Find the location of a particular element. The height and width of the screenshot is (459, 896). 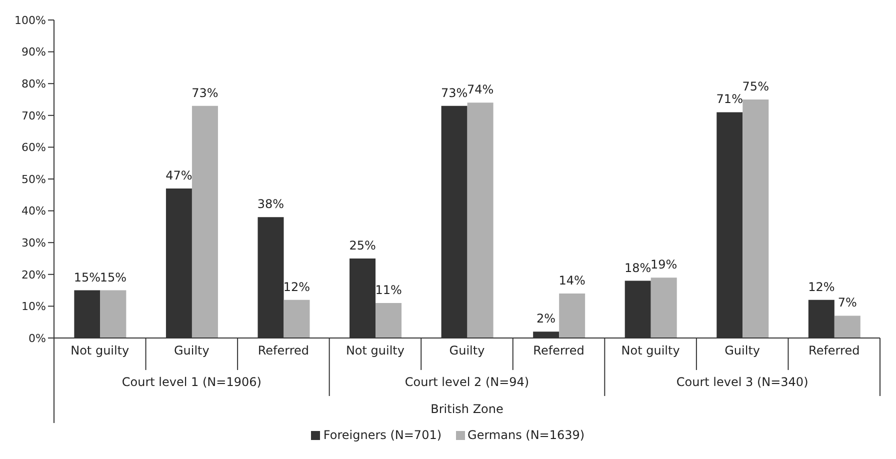

data-label: 71% is located at coordinates (729, 99).